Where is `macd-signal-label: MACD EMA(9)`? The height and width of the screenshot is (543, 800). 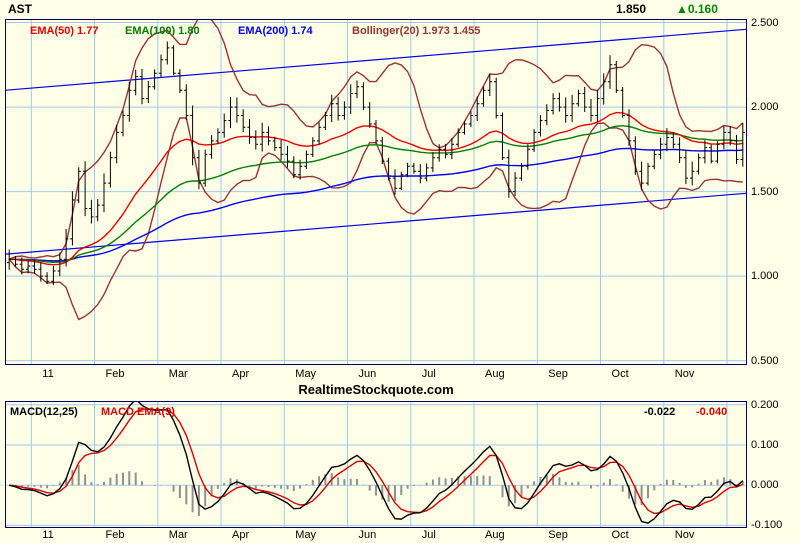 macd-signal-label: MACD EMA(9) is located at coordinates (138, 412).